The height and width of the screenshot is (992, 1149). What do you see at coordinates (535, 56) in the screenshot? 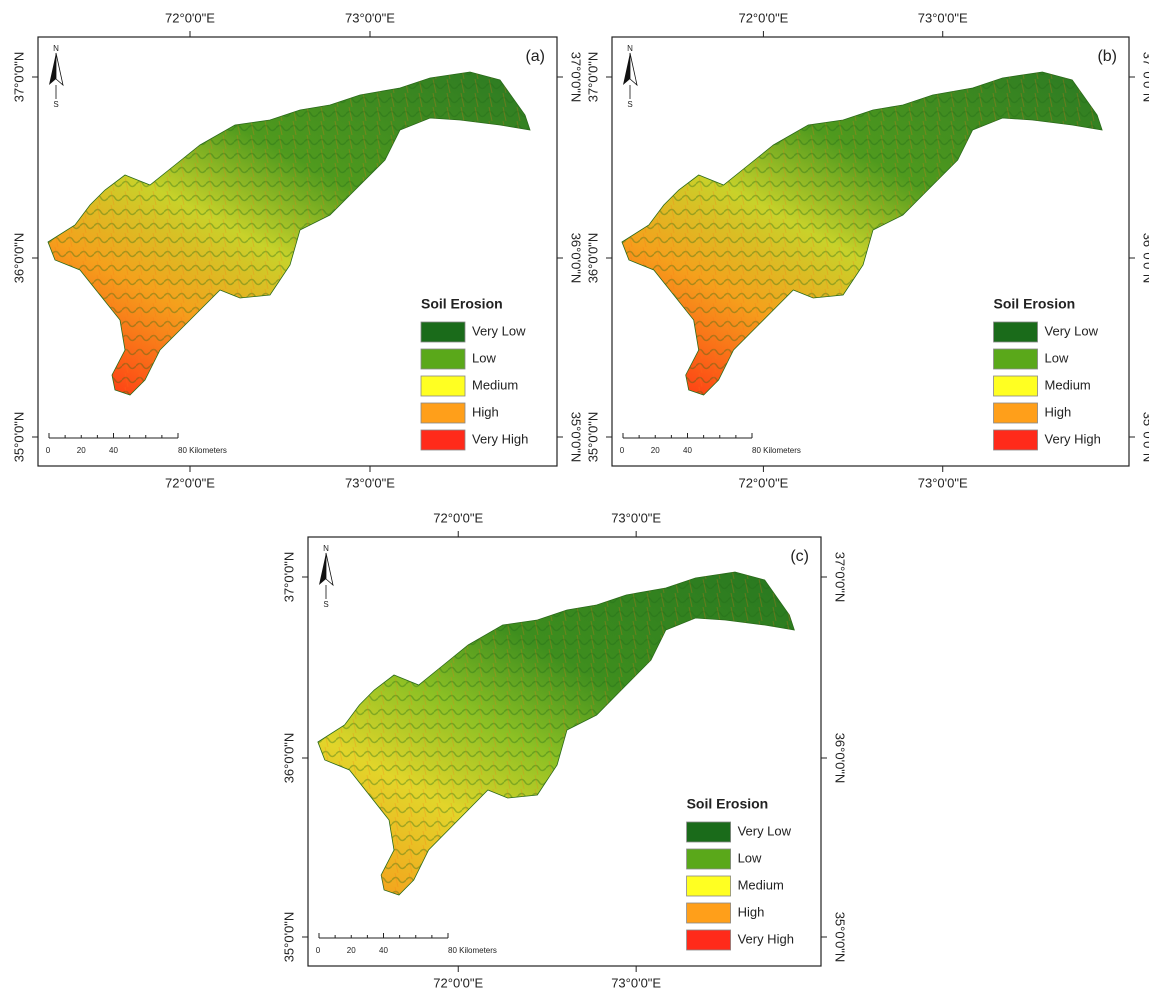
I see `panel-label: (a)` at bounding box center [535, 56].